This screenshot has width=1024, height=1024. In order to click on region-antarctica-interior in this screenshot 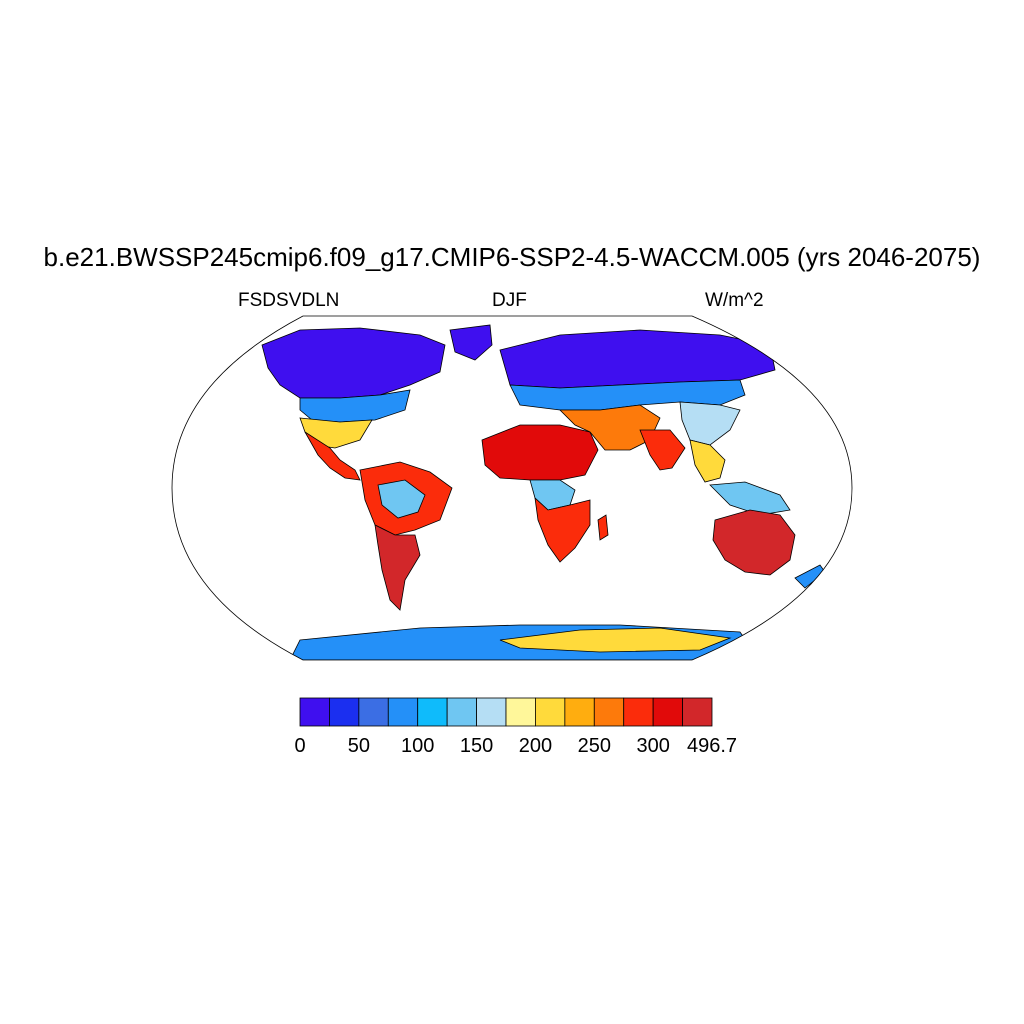, I will do `click(615, 640)`.